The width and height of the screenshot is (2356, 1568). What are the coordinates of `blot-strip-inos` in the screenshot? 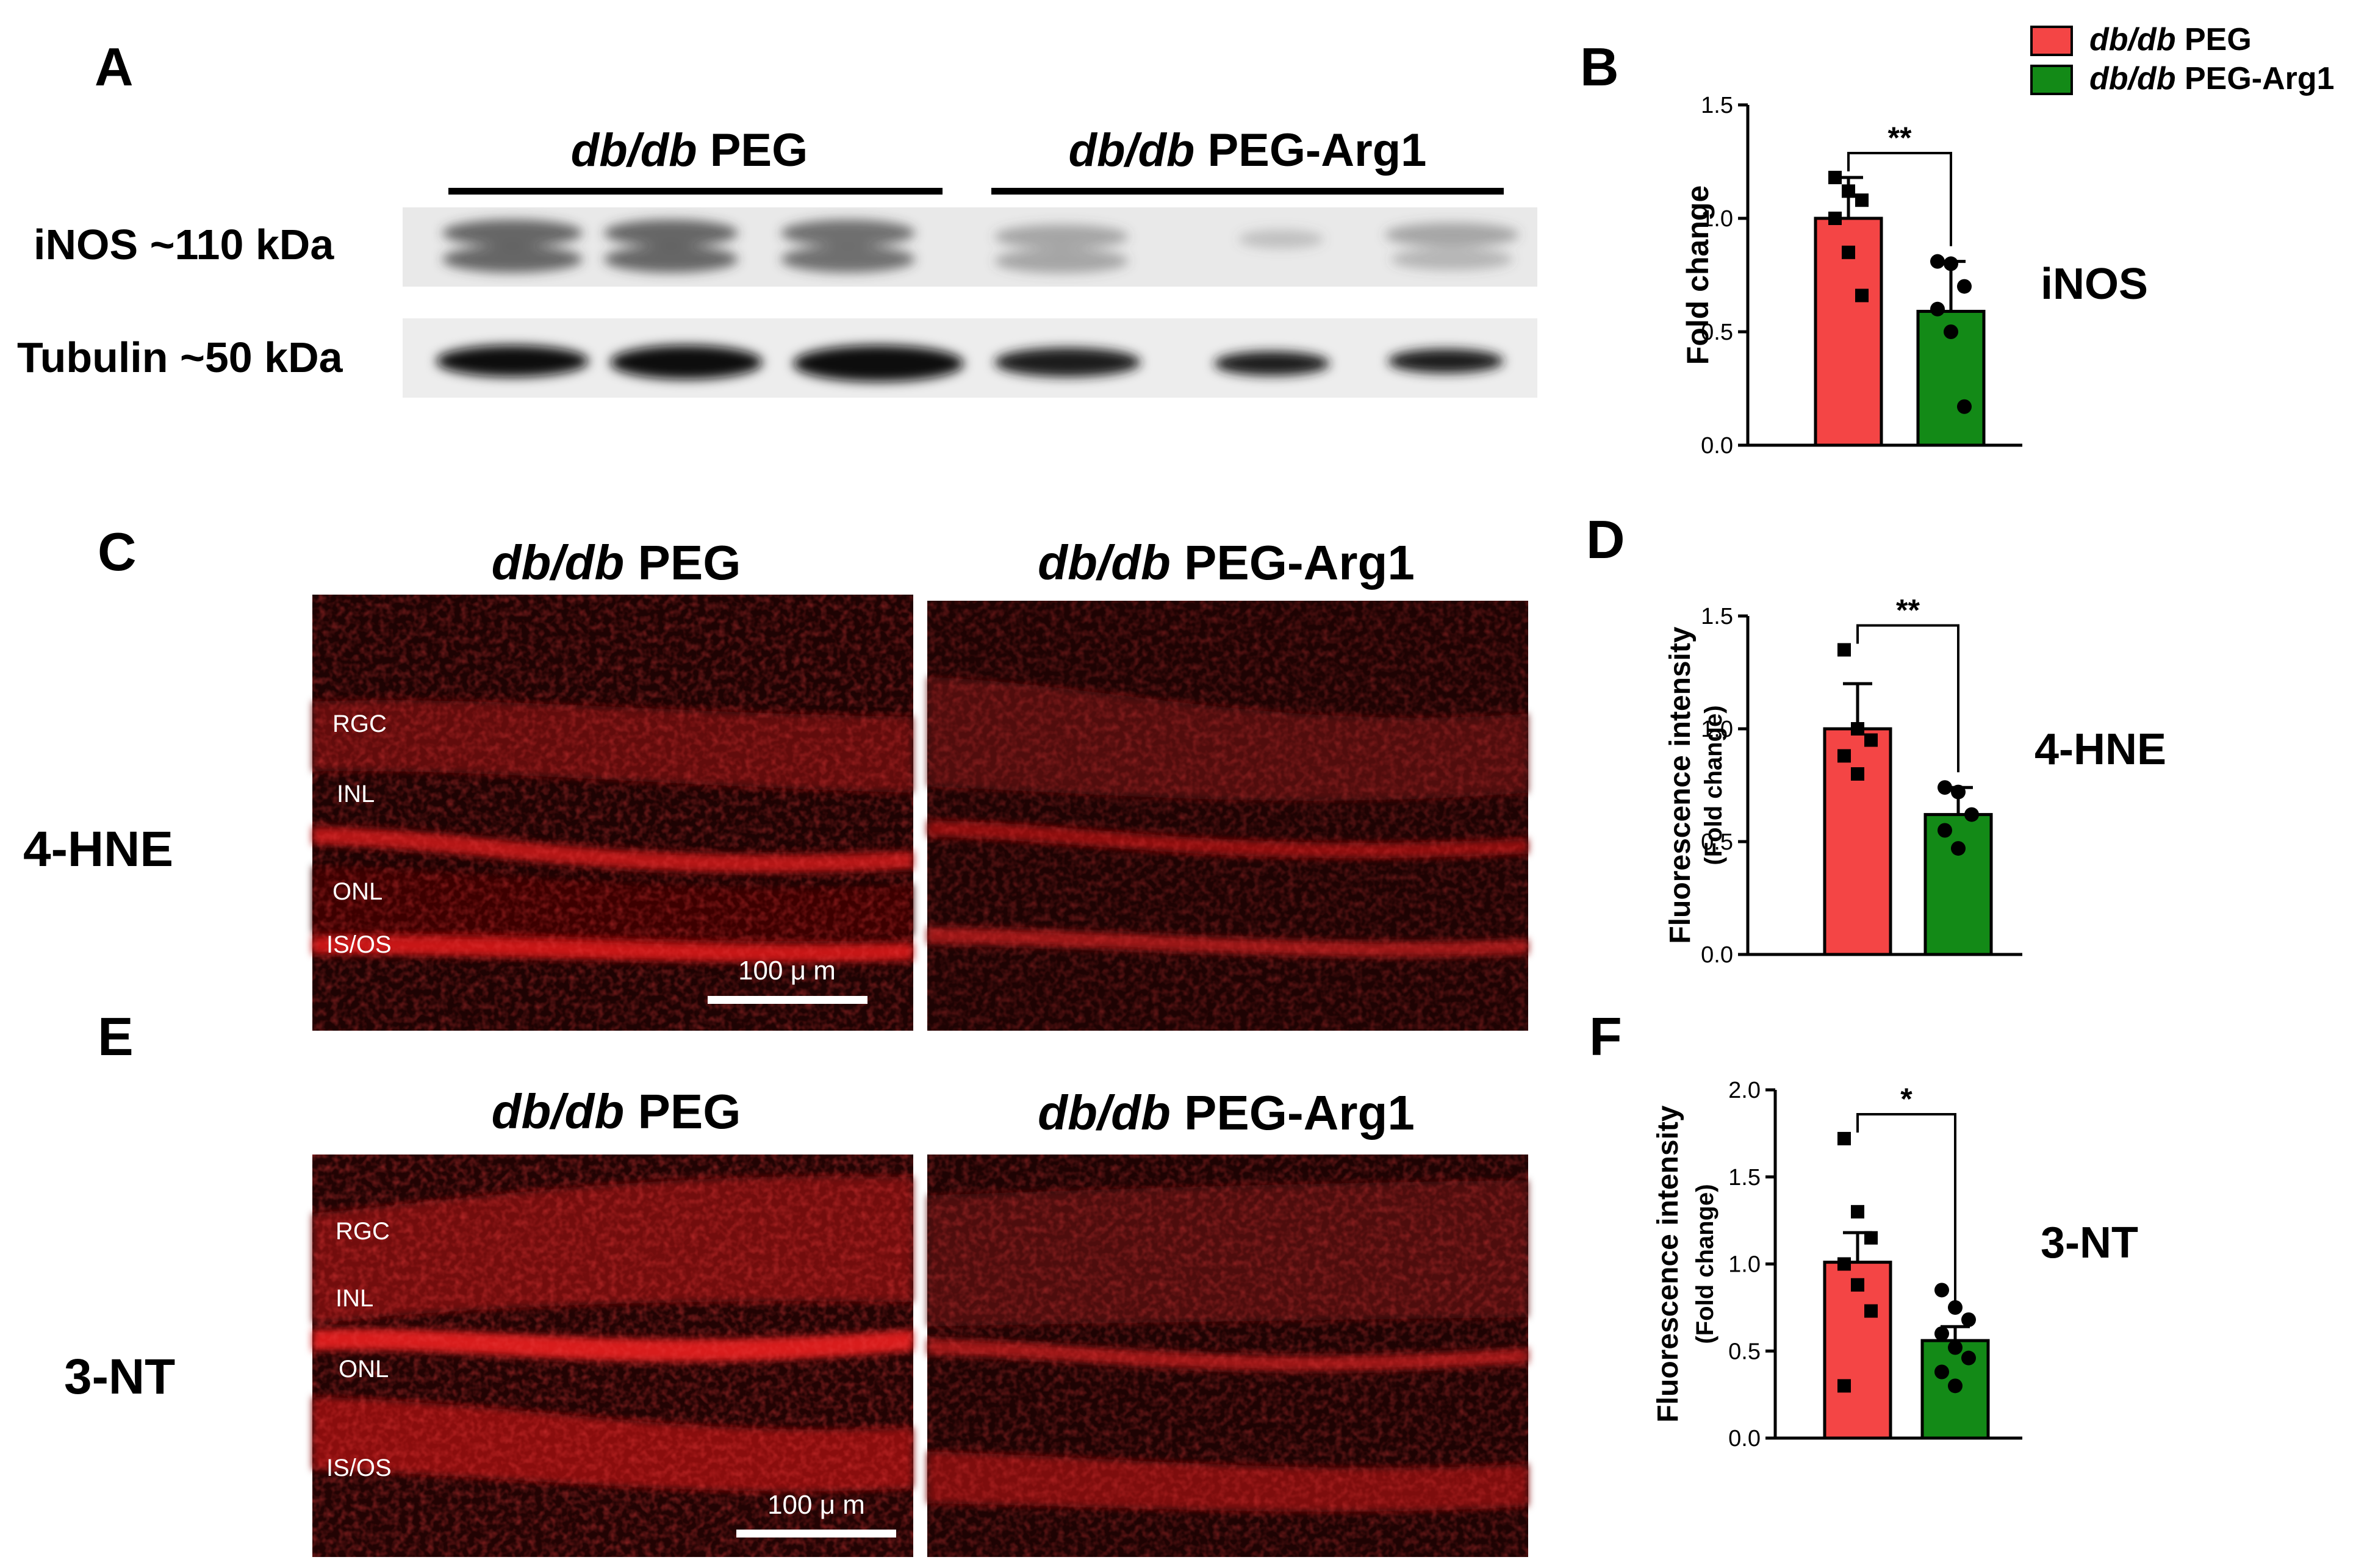 It's located at (970, 247).